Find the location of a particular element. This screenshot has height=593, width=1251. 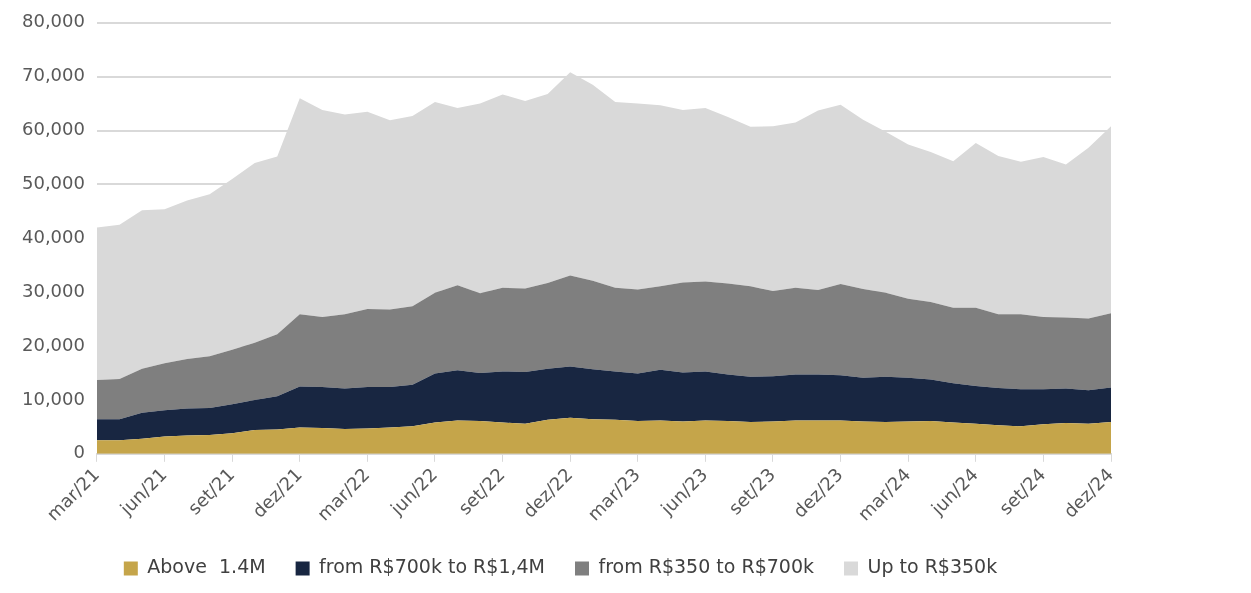

y-tick-label: 40,000 is located at coordinates (53, 236).